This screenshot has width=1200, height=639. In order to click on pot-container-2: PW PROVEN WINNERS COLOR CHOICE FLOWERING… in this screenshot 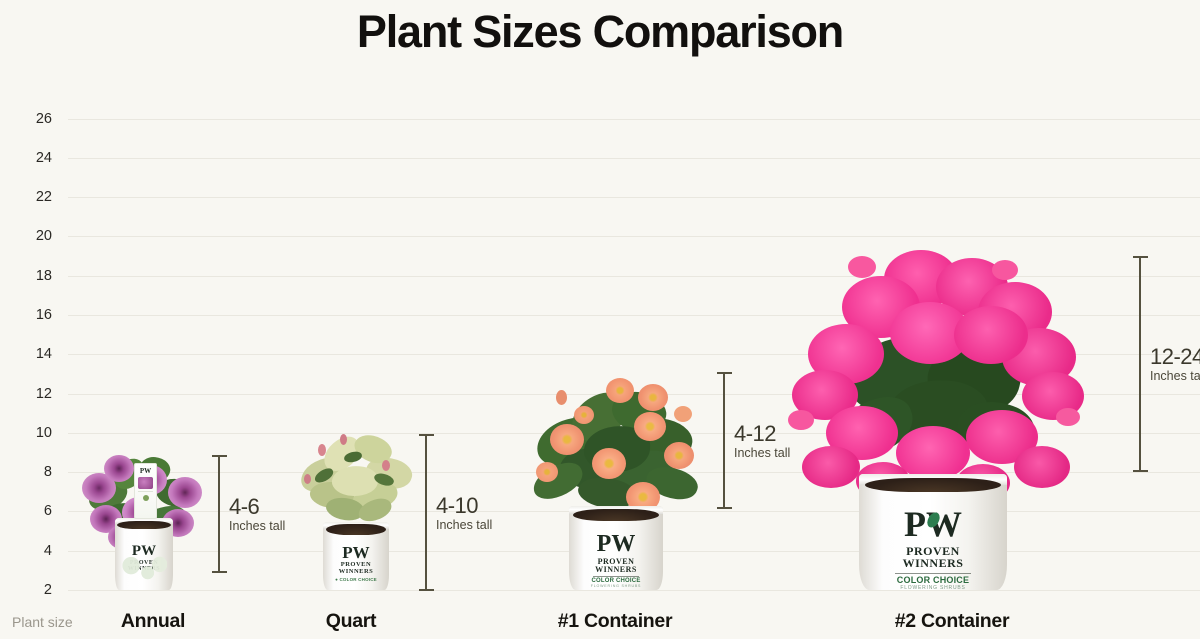, I will do `click(933, 532)`.